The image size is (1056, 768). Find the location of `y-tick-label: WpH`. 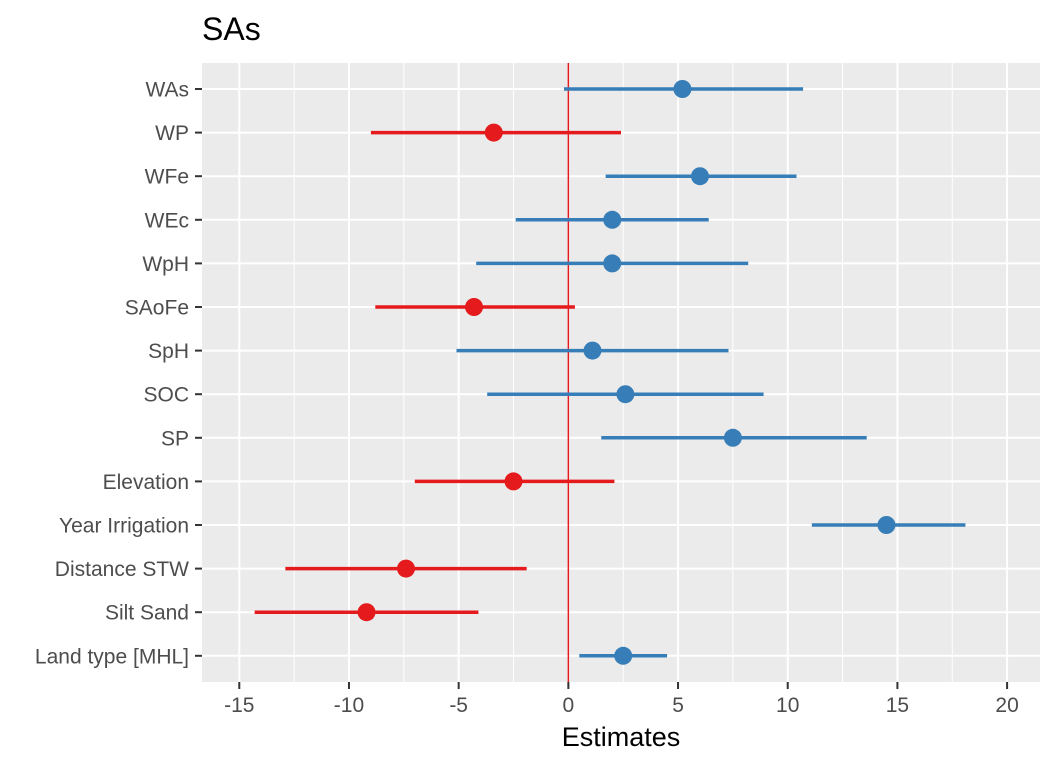

y-tick-label: WpH is located at coordinates (165, 264).